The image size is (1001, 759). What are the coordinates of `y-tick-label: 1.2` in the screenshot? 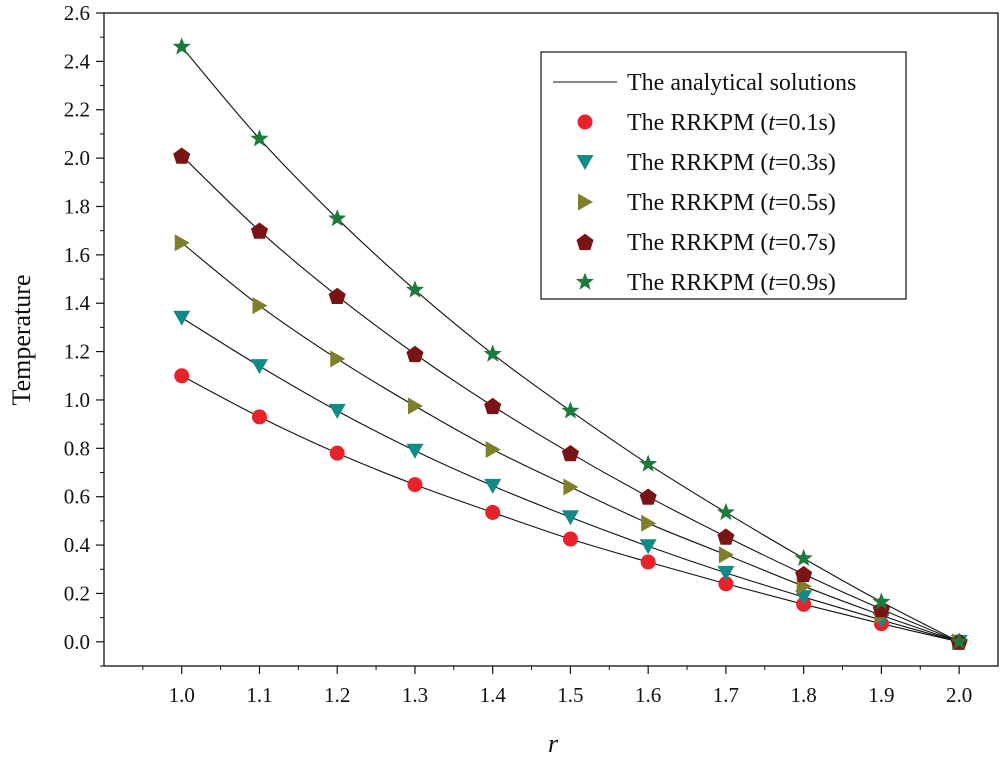 It's located at (77, 352).